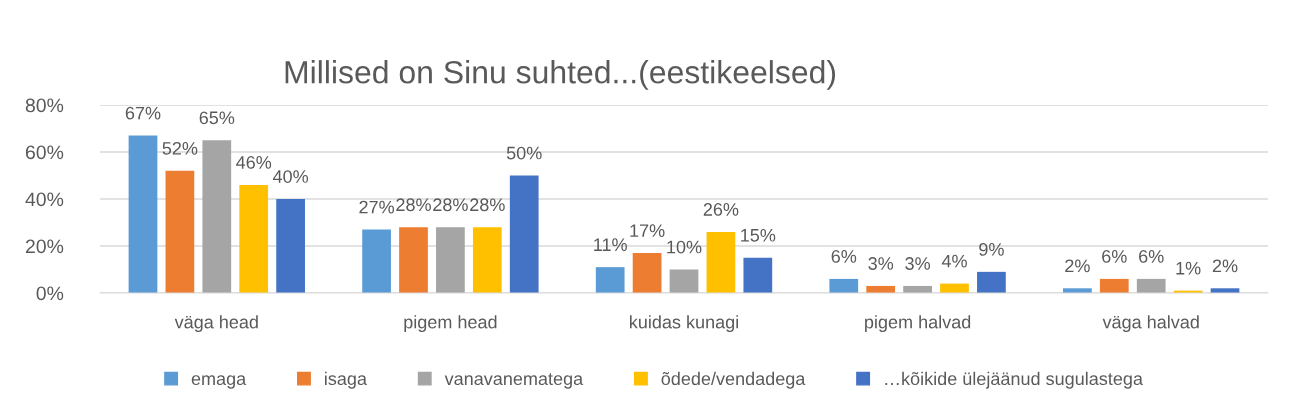 The image size is (1296, 409). What do you see at coordinates (44, 105) in the screenshot?
I see `y-tick-label: 80%` at bounding box center [44, 105].